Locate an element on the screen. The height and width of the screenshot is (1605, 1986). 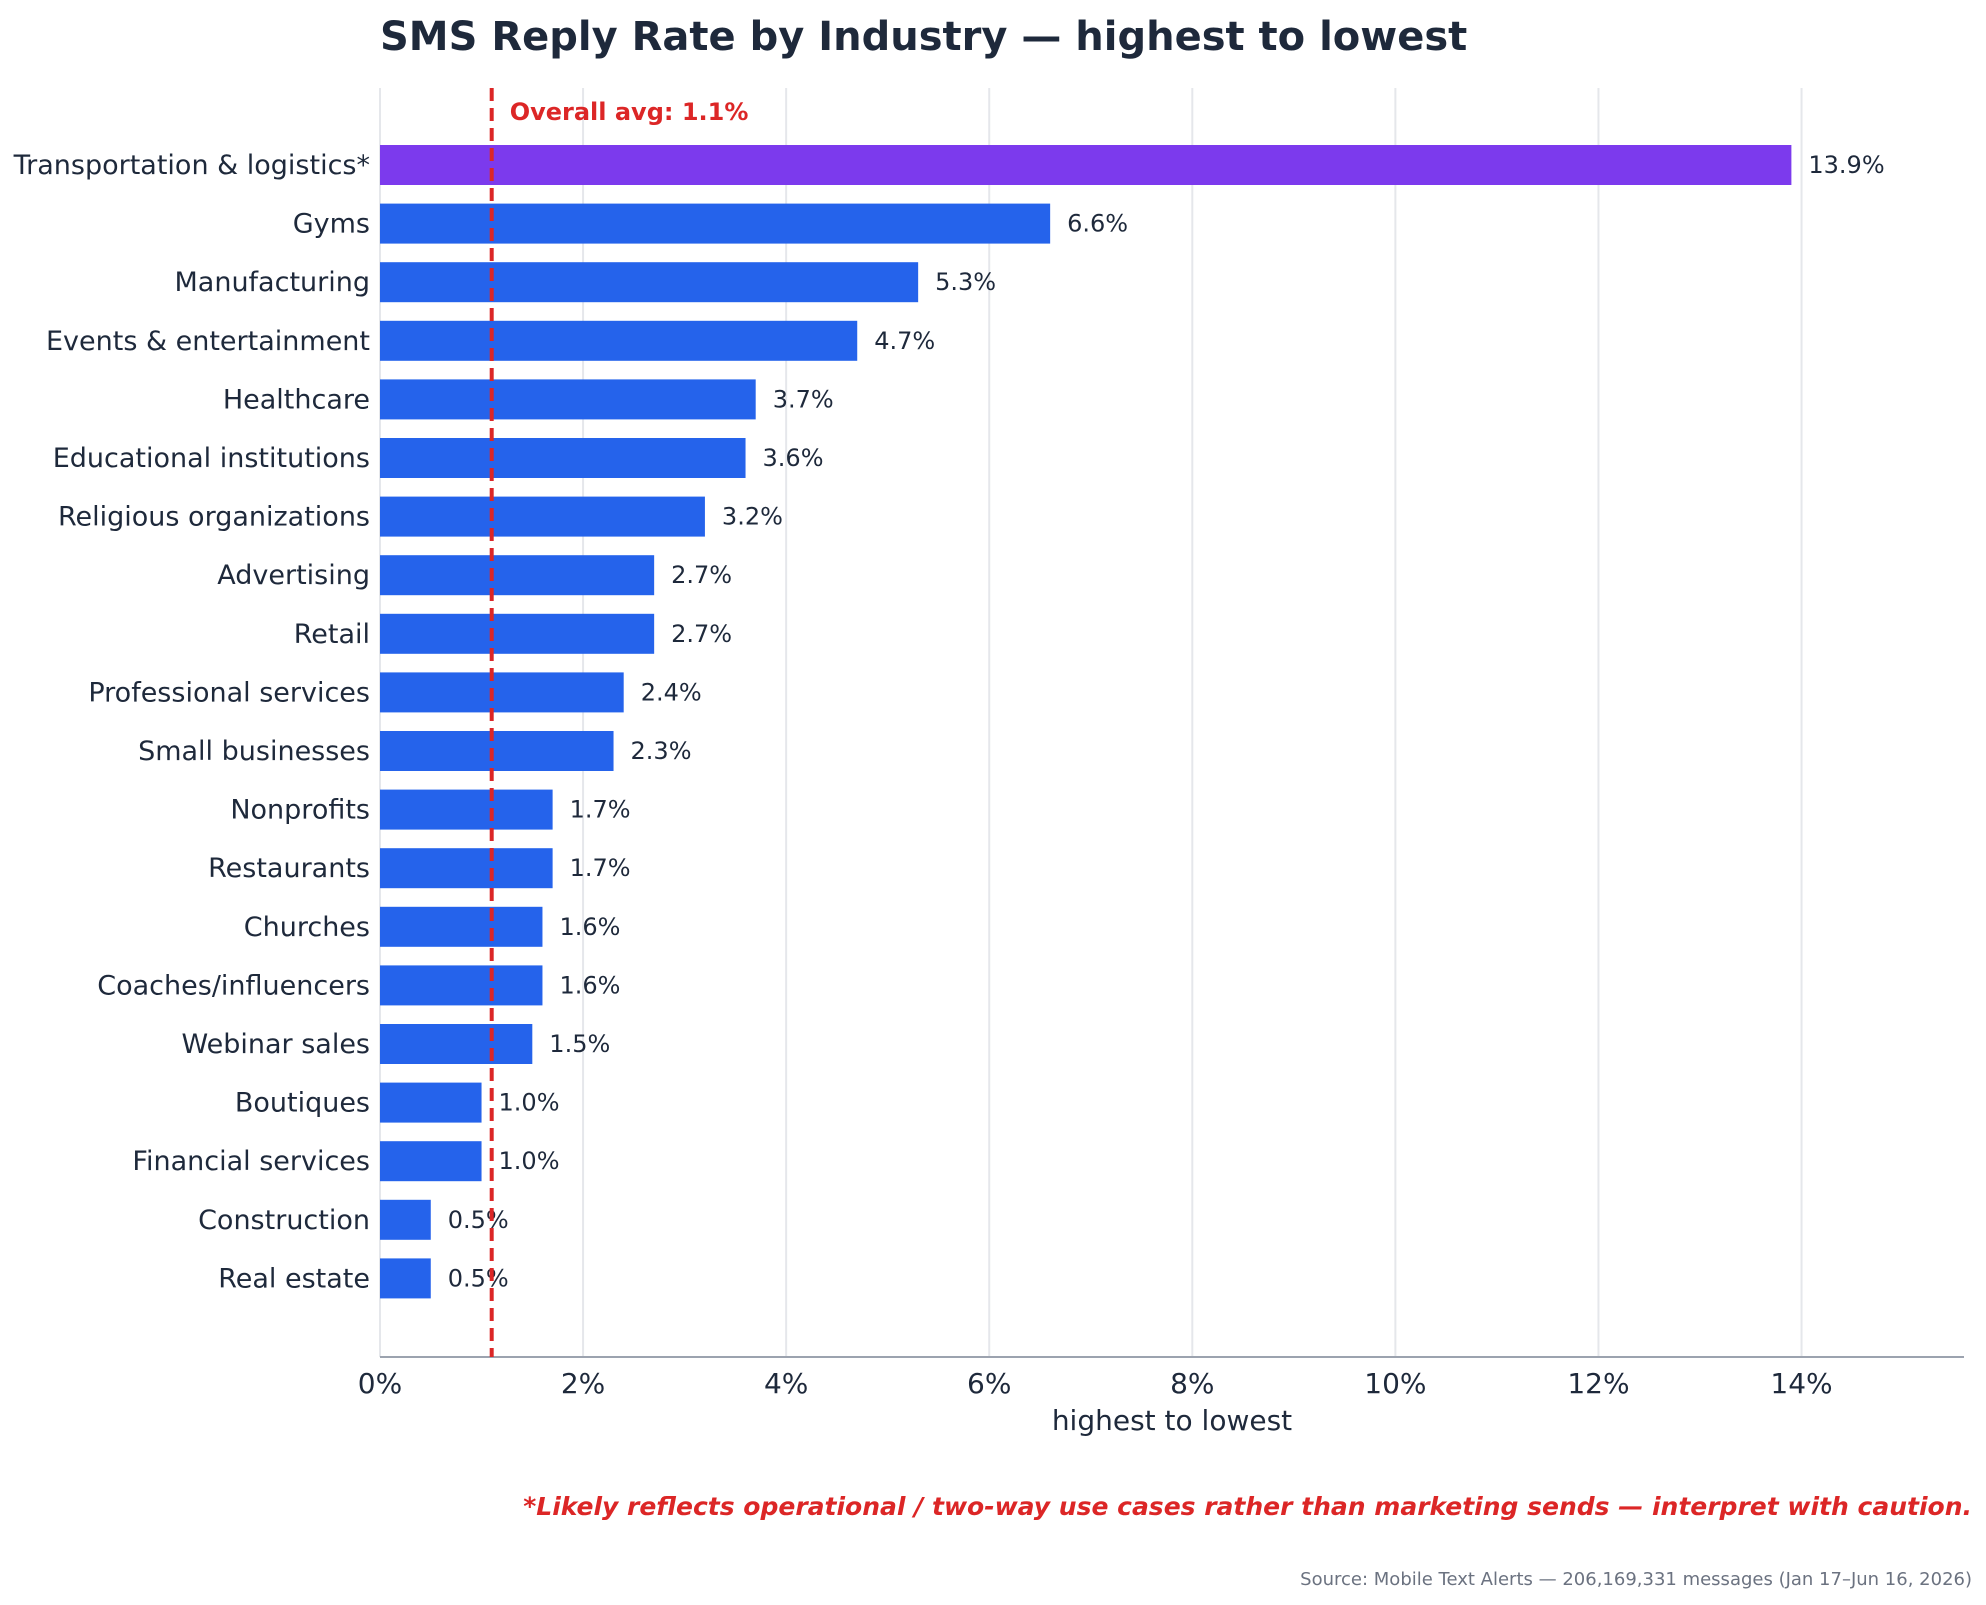
category-label: Construction is located at coordinates (284, 1220).